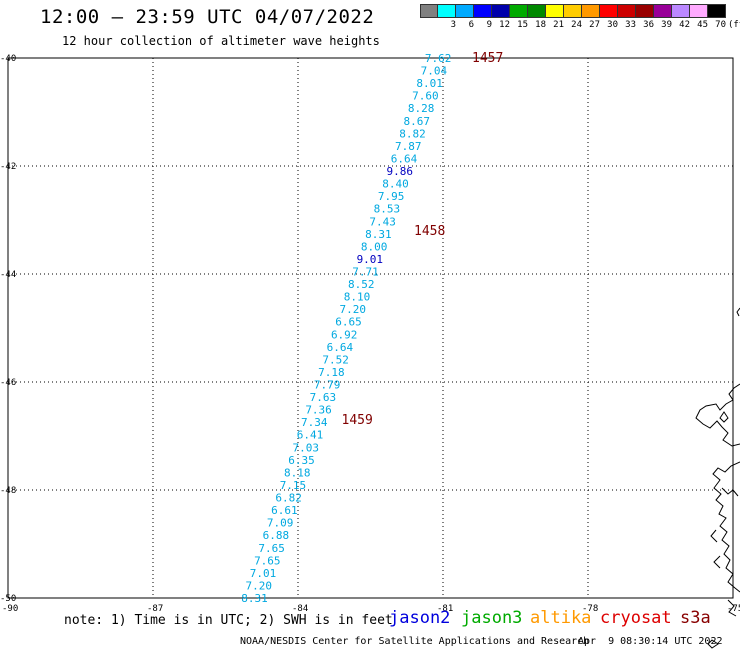 This screenshot has width=740, height=650. What do you see at coordinates (314, 422) in the screenshot?
I see `swh-value: 7.34` at bounding box center [314, 422].